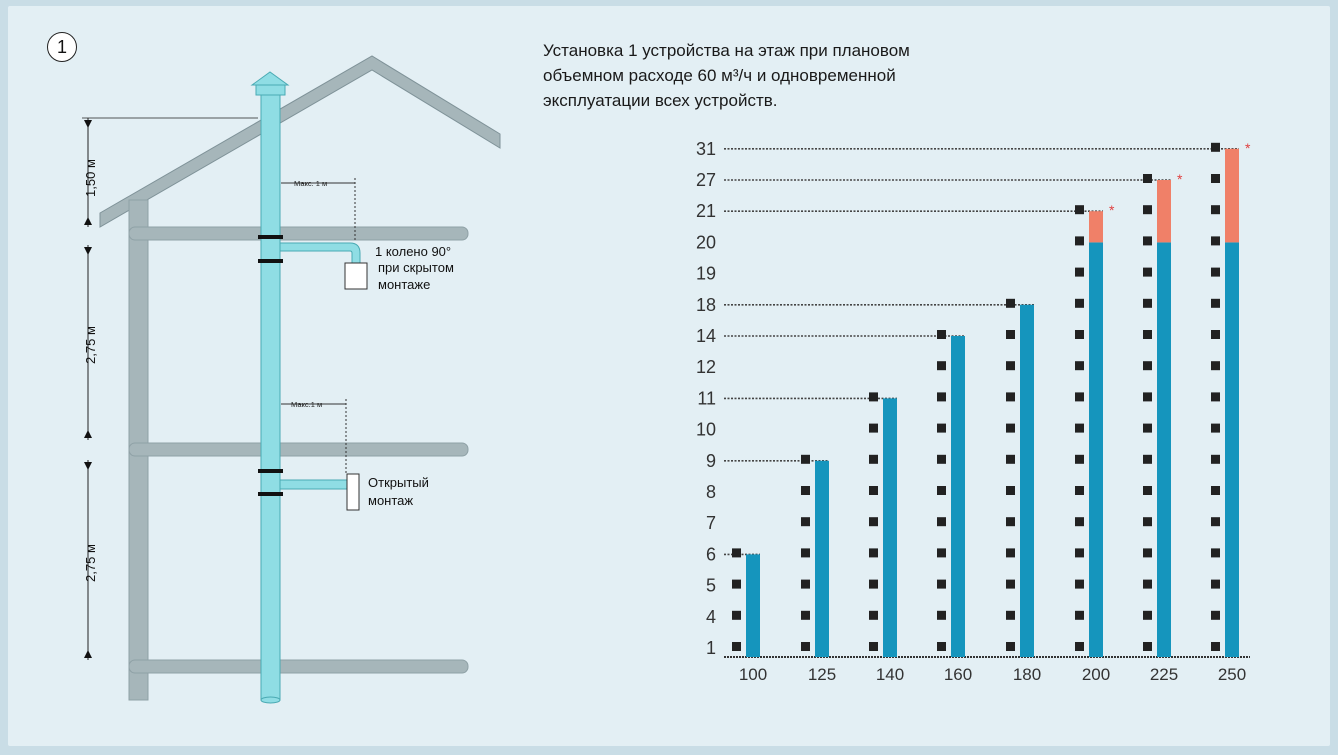  What do you see at coordinates (890, 674) in the screenshot?
I see `x-tick-label: 140` at bounding box center [890, 674].